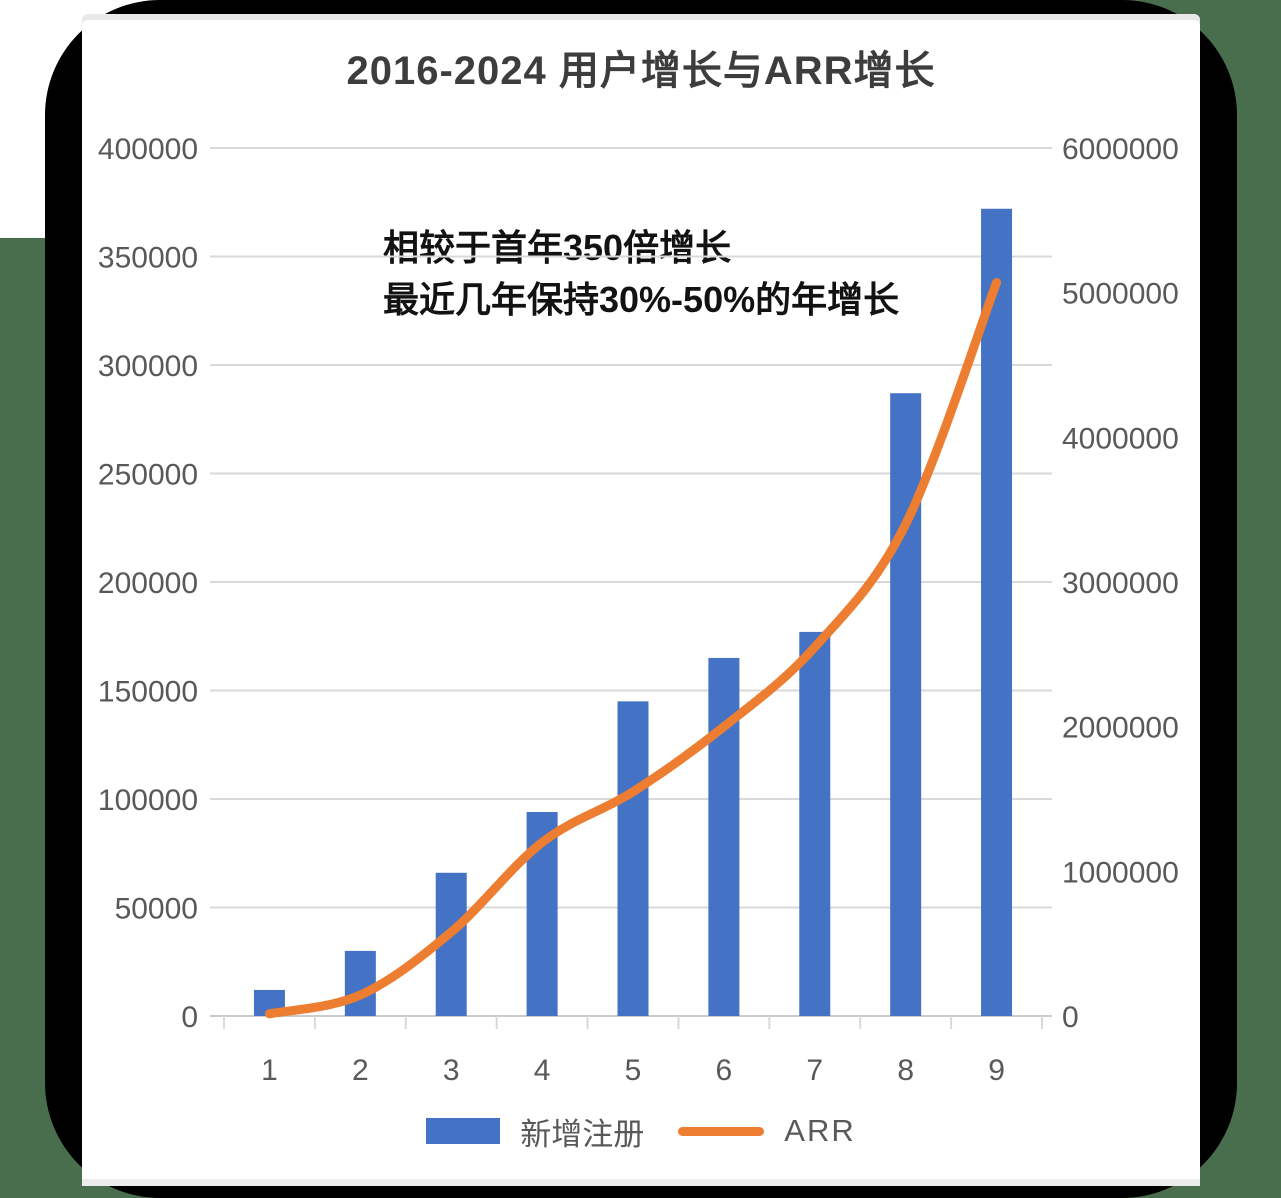 The height and width of the screenshot is (1198, 1281). I want to click on legend-bar-swatch, so click(463, 1131).